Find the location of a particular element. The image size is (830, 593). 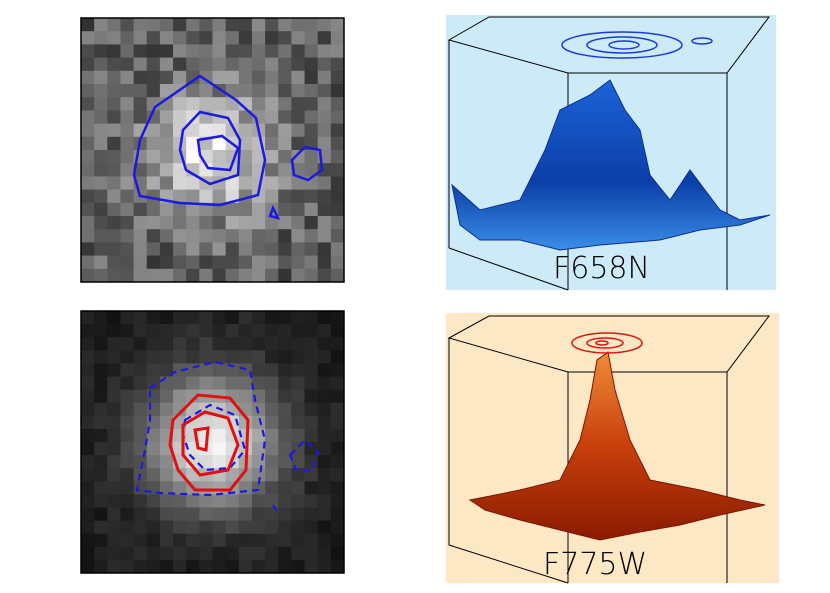

contours-dashed is located at coordinates (227, 438).